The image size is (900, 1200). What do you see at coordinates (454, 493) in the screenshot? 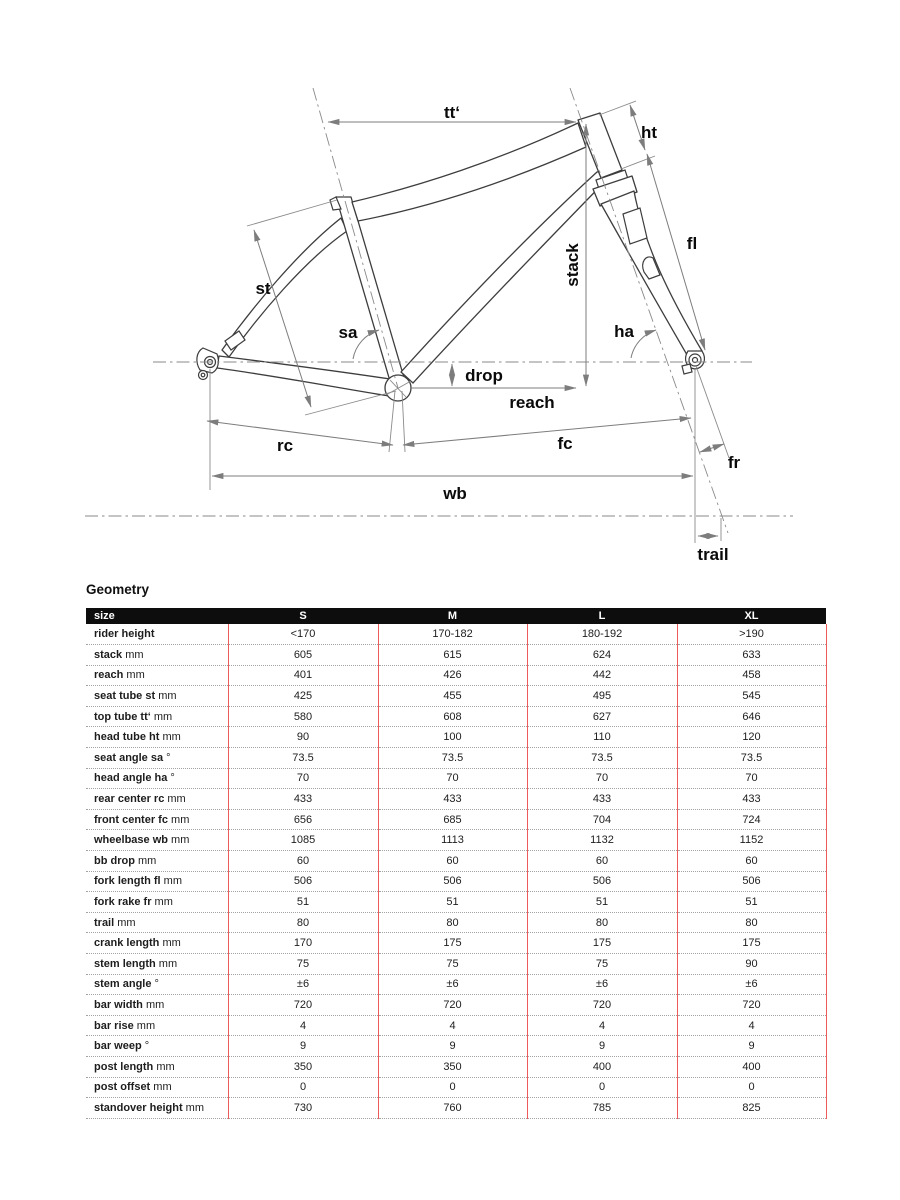
I see `dim-label-wb: wb` at bounding box center [454, 493].